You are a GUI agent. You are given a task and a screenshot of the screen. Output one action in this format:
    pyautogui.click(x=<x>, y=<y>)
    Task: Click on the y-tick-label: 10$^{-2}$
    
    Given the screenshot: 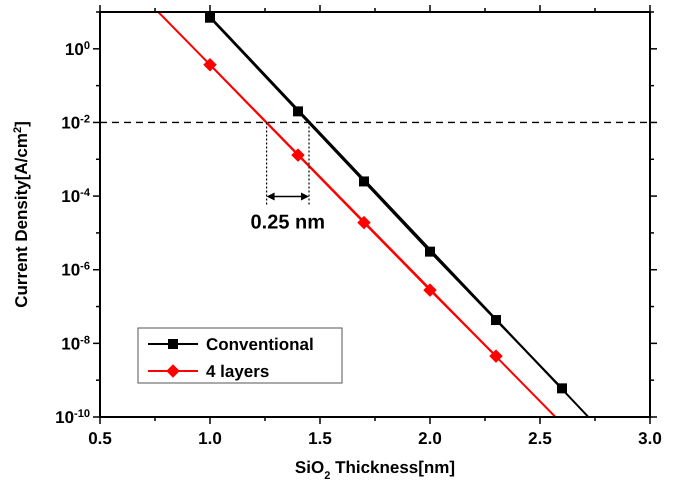 What is the action you would take?
    pyautogui.click(x=75, y=122)
    